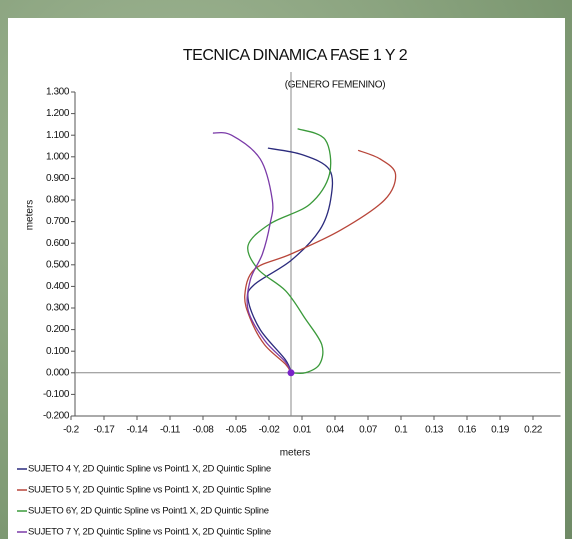 The image size is (572, 539). Describe the element at coordinates (58, 243) in the screenshot. I see `y-tick-label: 0.600` at that location.